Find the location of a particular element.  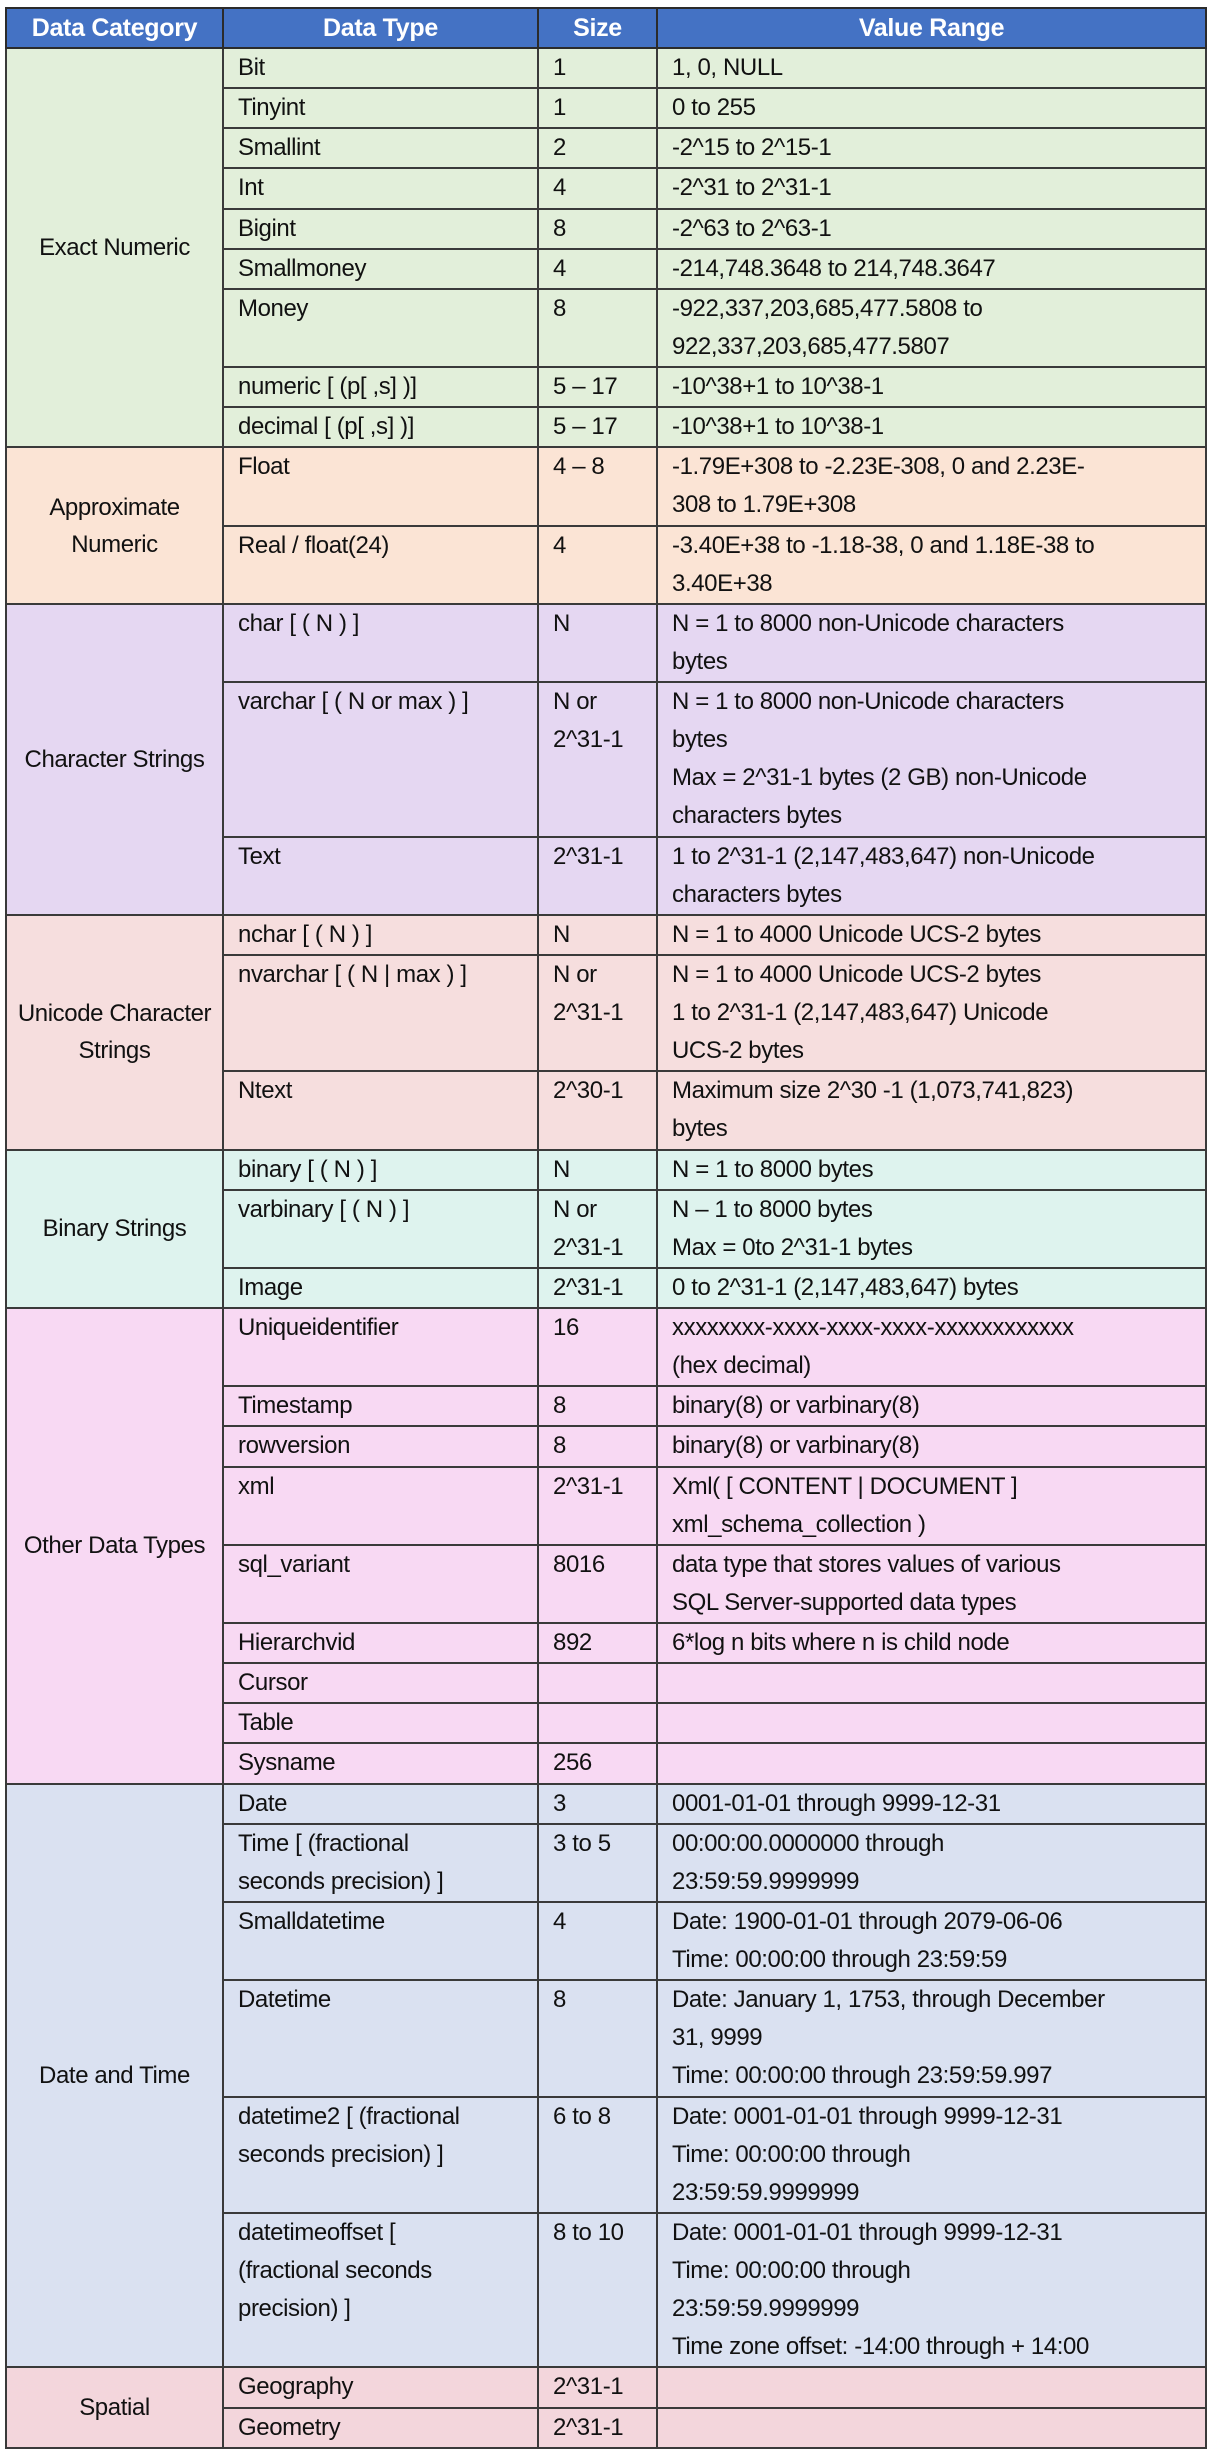

value-range-cell is located at coordinates (931, 1763).